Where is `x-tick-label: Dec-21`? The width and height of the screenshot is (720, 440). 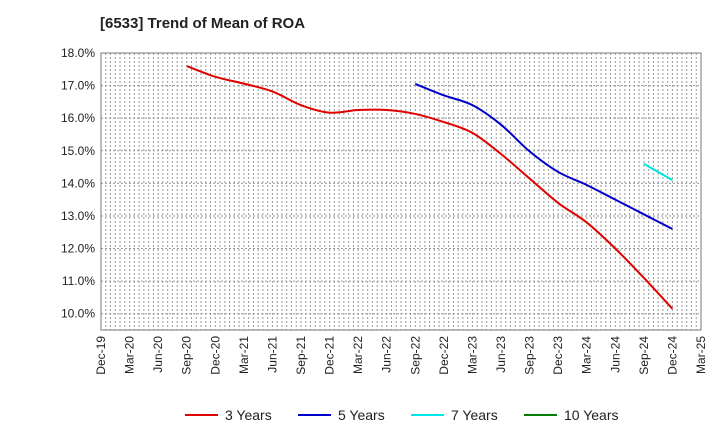 x-tick-label: Dec-21 is located at coordinates (330, 355).